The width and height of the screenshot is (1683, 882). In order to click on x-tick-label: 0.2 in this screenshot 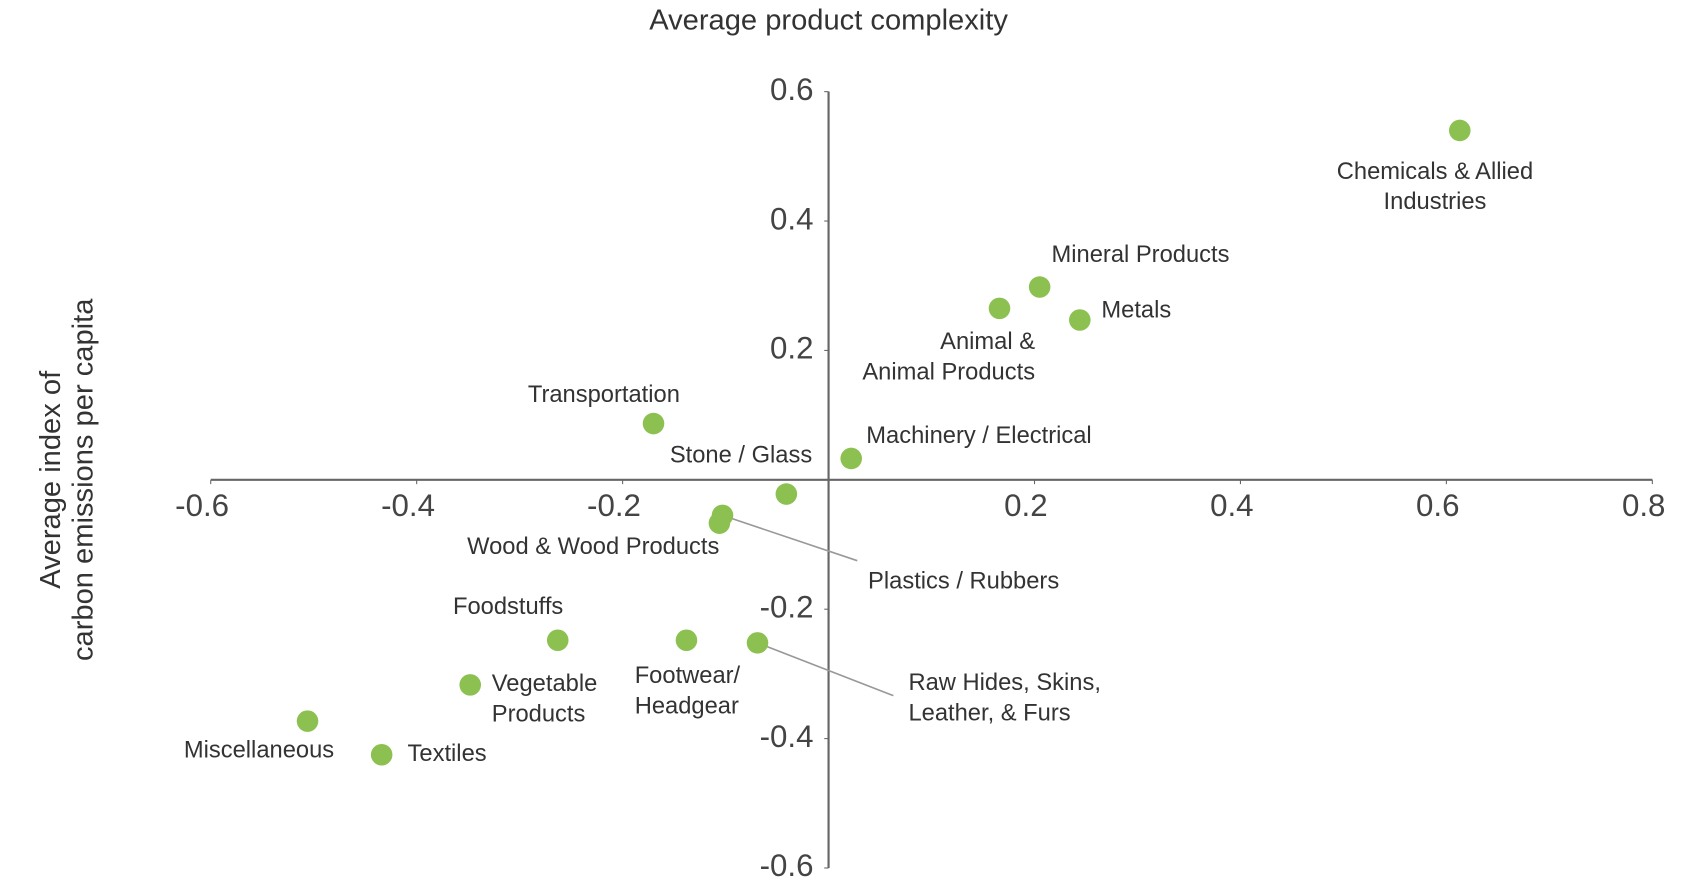, I will do `click(1025, 505)`.